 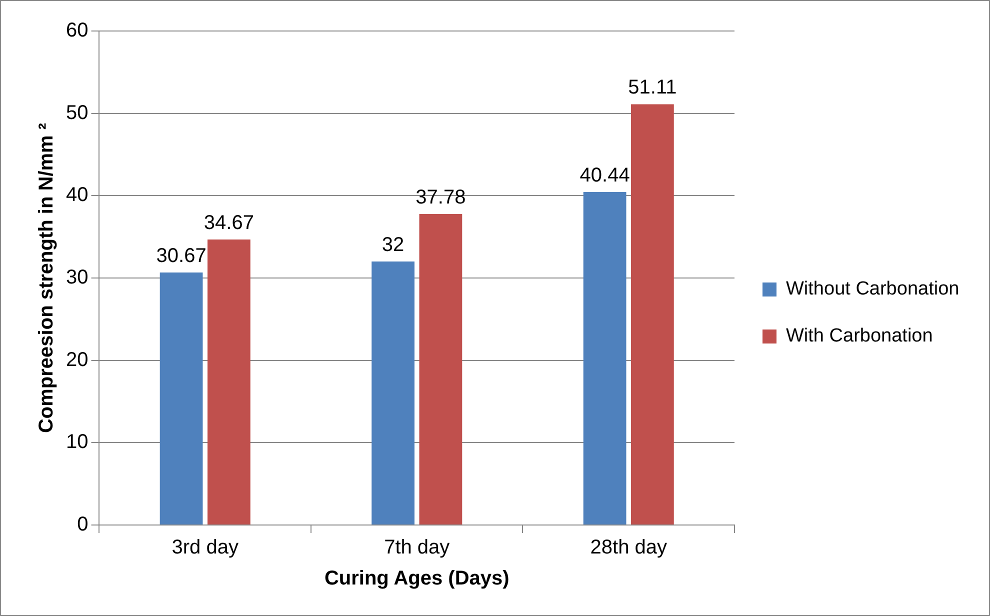 I want to click on x-tick-label: 28th day, so click(x=628, y=547).